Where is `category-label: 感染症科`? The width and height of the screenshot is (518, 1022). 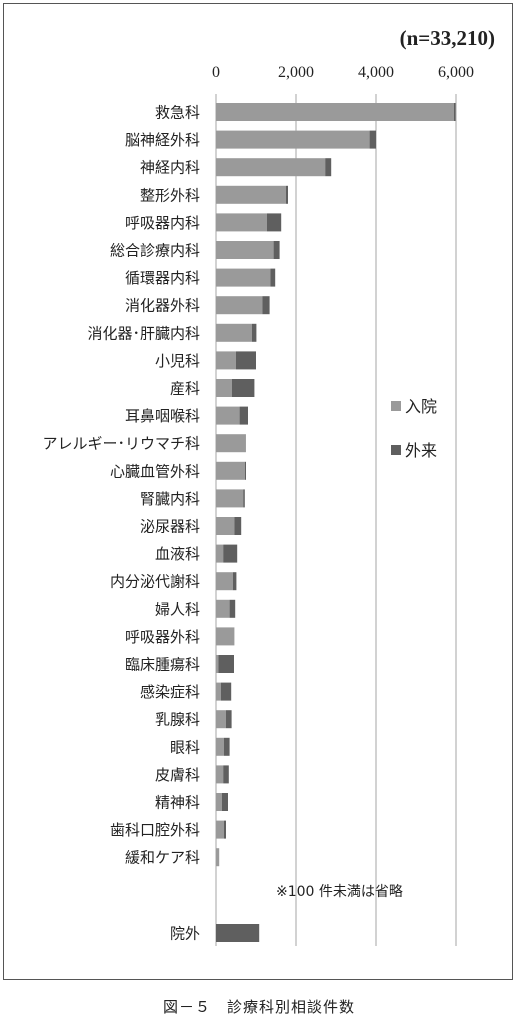 category-label: 感染症科 is located at coordinates (170, 692).